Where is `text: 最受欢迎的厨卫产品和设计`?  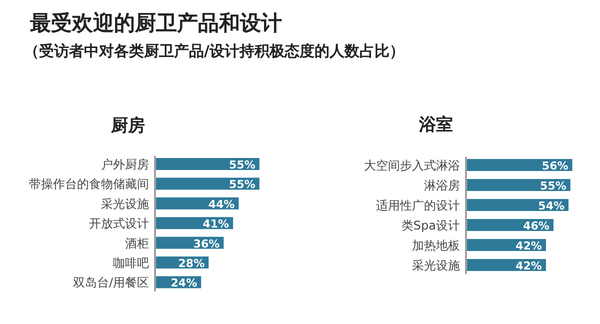
text: 最受欢迎的厨卫产品和设计 is located at coordinates (155, 23).